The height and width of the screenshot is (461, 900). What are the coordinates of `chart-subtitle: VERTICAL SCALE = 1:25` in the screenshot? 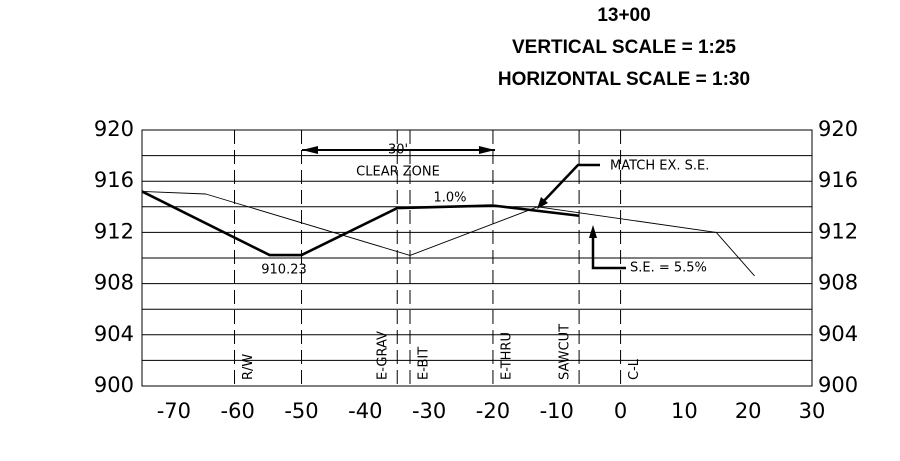 It's located at (624, 47).